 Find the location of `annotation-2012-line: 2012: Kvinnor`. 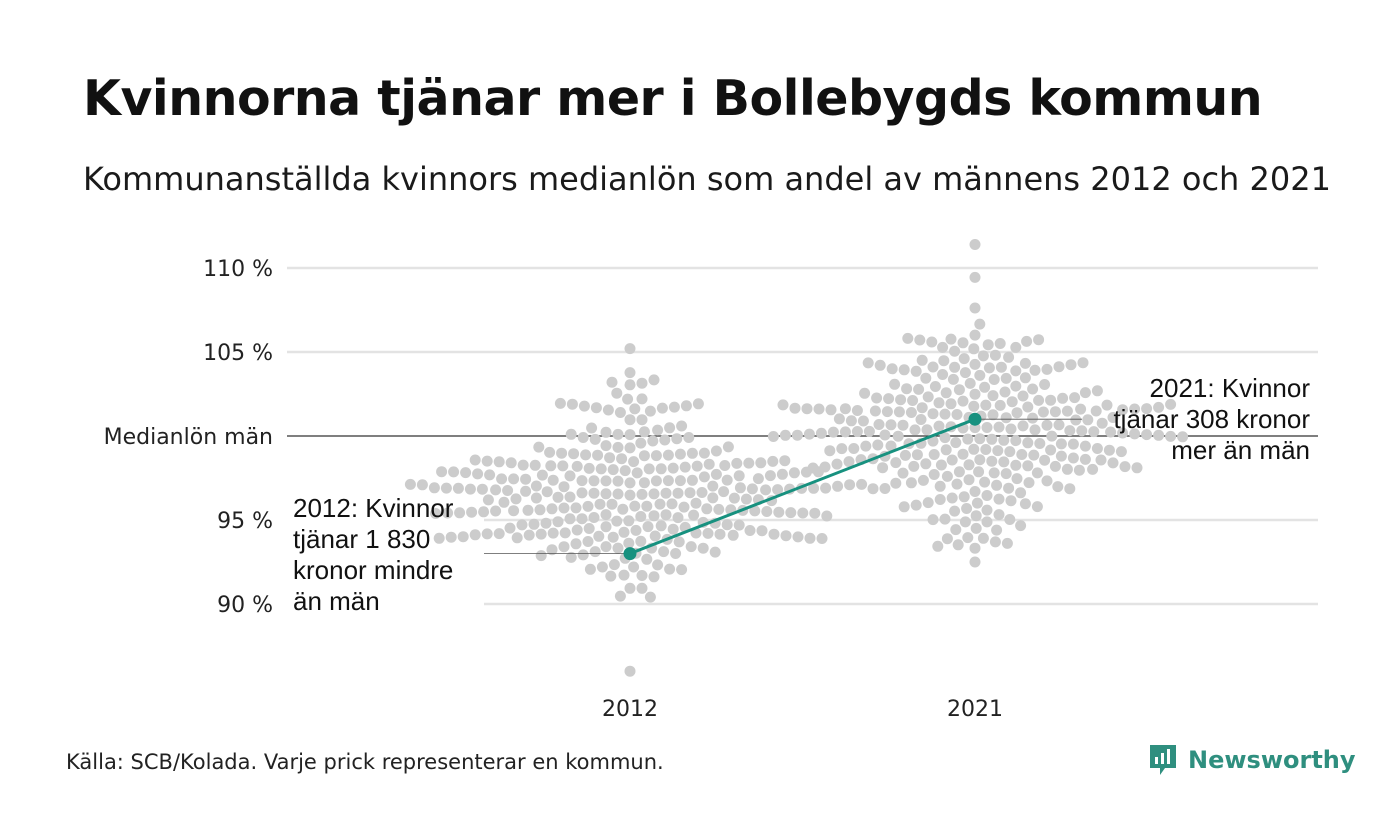

annotation-2012-line: 2012: Kvinnor is located at coordinates (373, 508).